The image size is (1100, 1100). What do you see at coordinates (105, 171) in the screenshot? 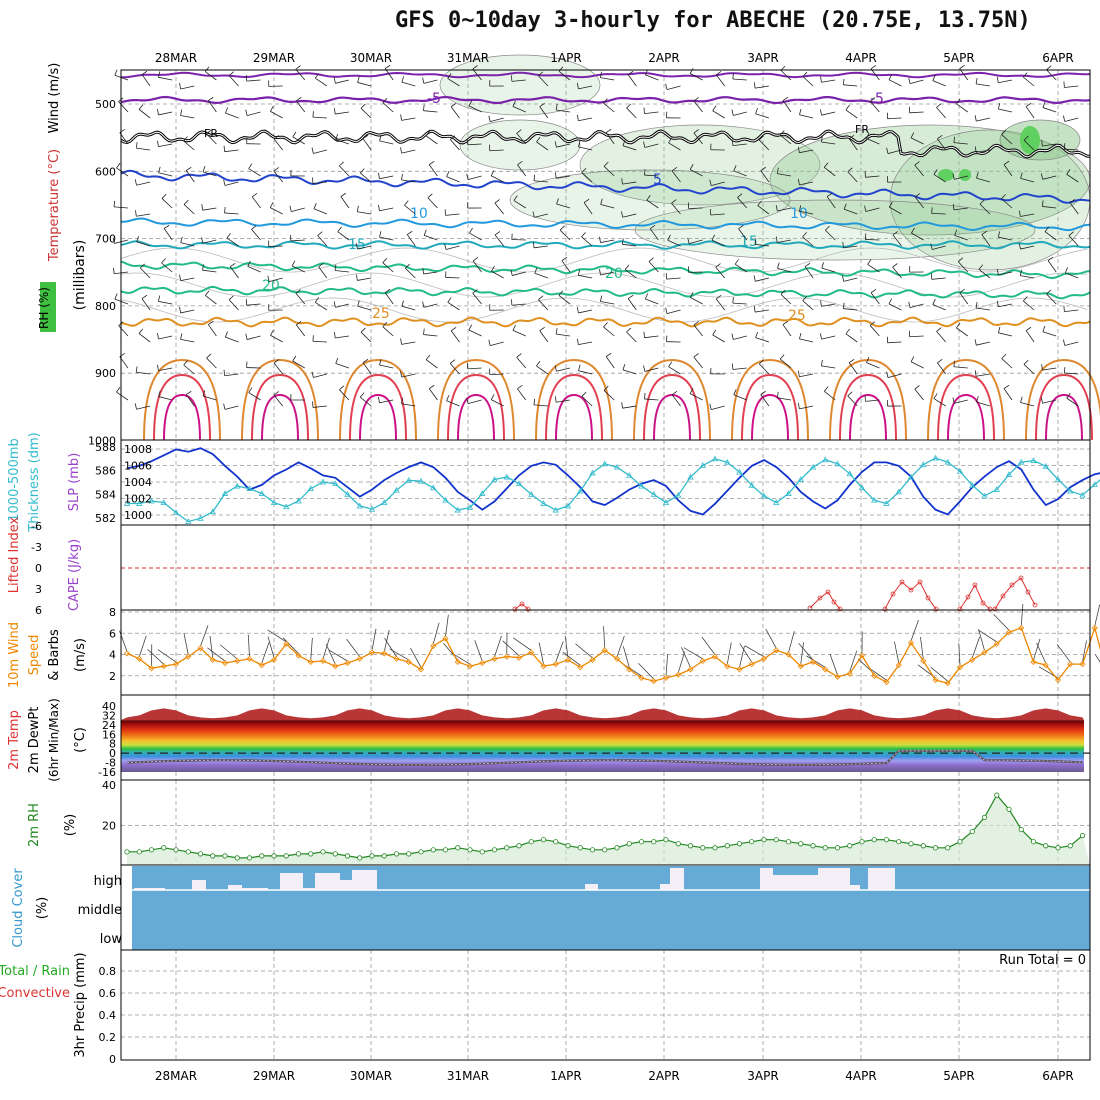
I see `y-tick: 600` at bounding box center [105, 171].